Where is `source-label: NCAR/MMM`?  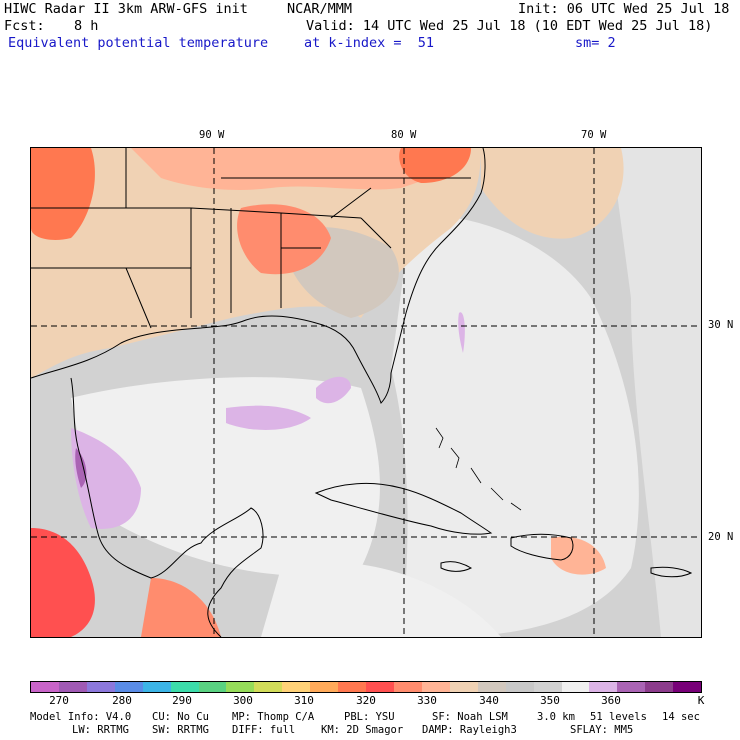
source-label: NCAR/MMM is located at coordinates (320, 9).